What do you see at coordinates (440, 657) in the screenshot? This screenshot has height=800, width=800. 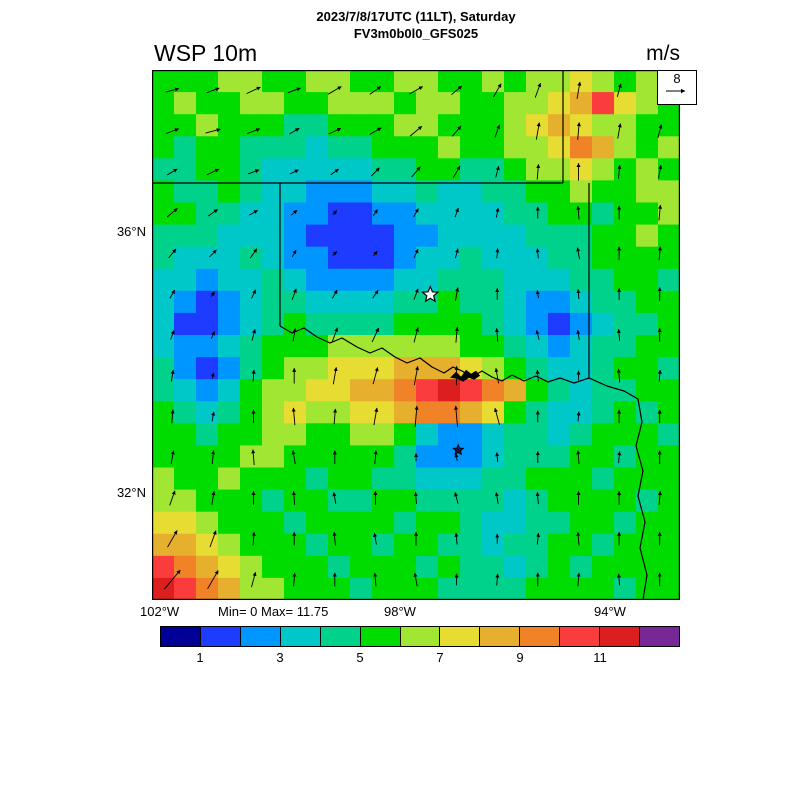 I see `colorbar-tick-label: 7` at bounding box center [440, 657].